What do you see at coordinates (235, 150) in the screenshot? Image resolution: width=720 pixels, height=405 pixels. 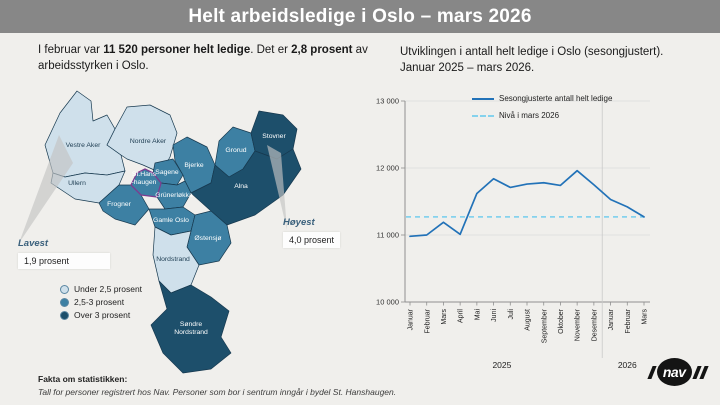 I see `map-district-label-grorud: Grorud` at bounding box center [235, 150].